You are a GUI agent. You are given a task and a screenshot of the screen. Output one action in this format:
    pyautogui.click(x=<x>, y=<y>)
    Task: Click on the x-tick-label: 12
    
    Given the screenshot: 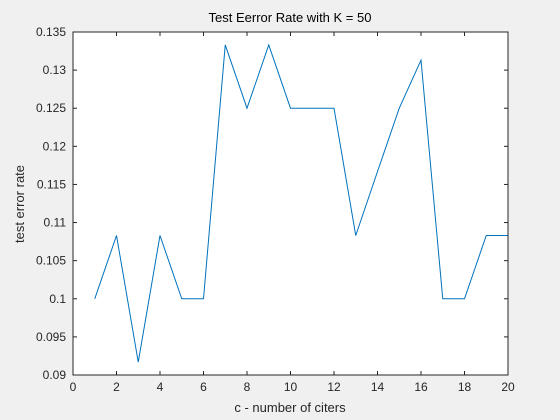 What is the action you would take?
    pyautogui.click(x=334, y=387)
    